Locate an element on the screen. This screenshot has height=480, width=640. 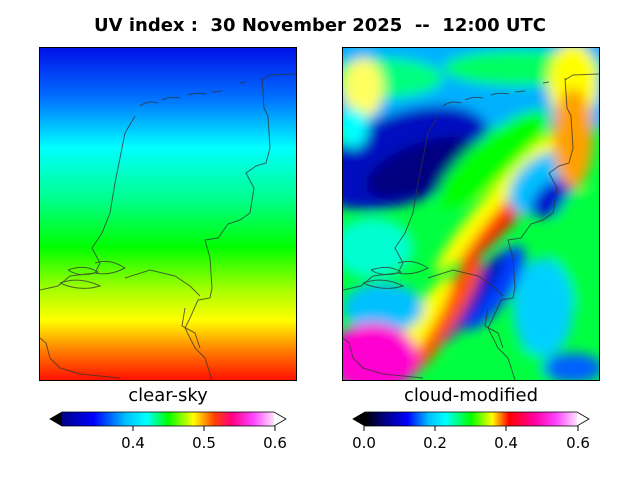
map-title: UV index : 30 November 2025 -- 12:00 UTC is located at coordinates (320, 25).